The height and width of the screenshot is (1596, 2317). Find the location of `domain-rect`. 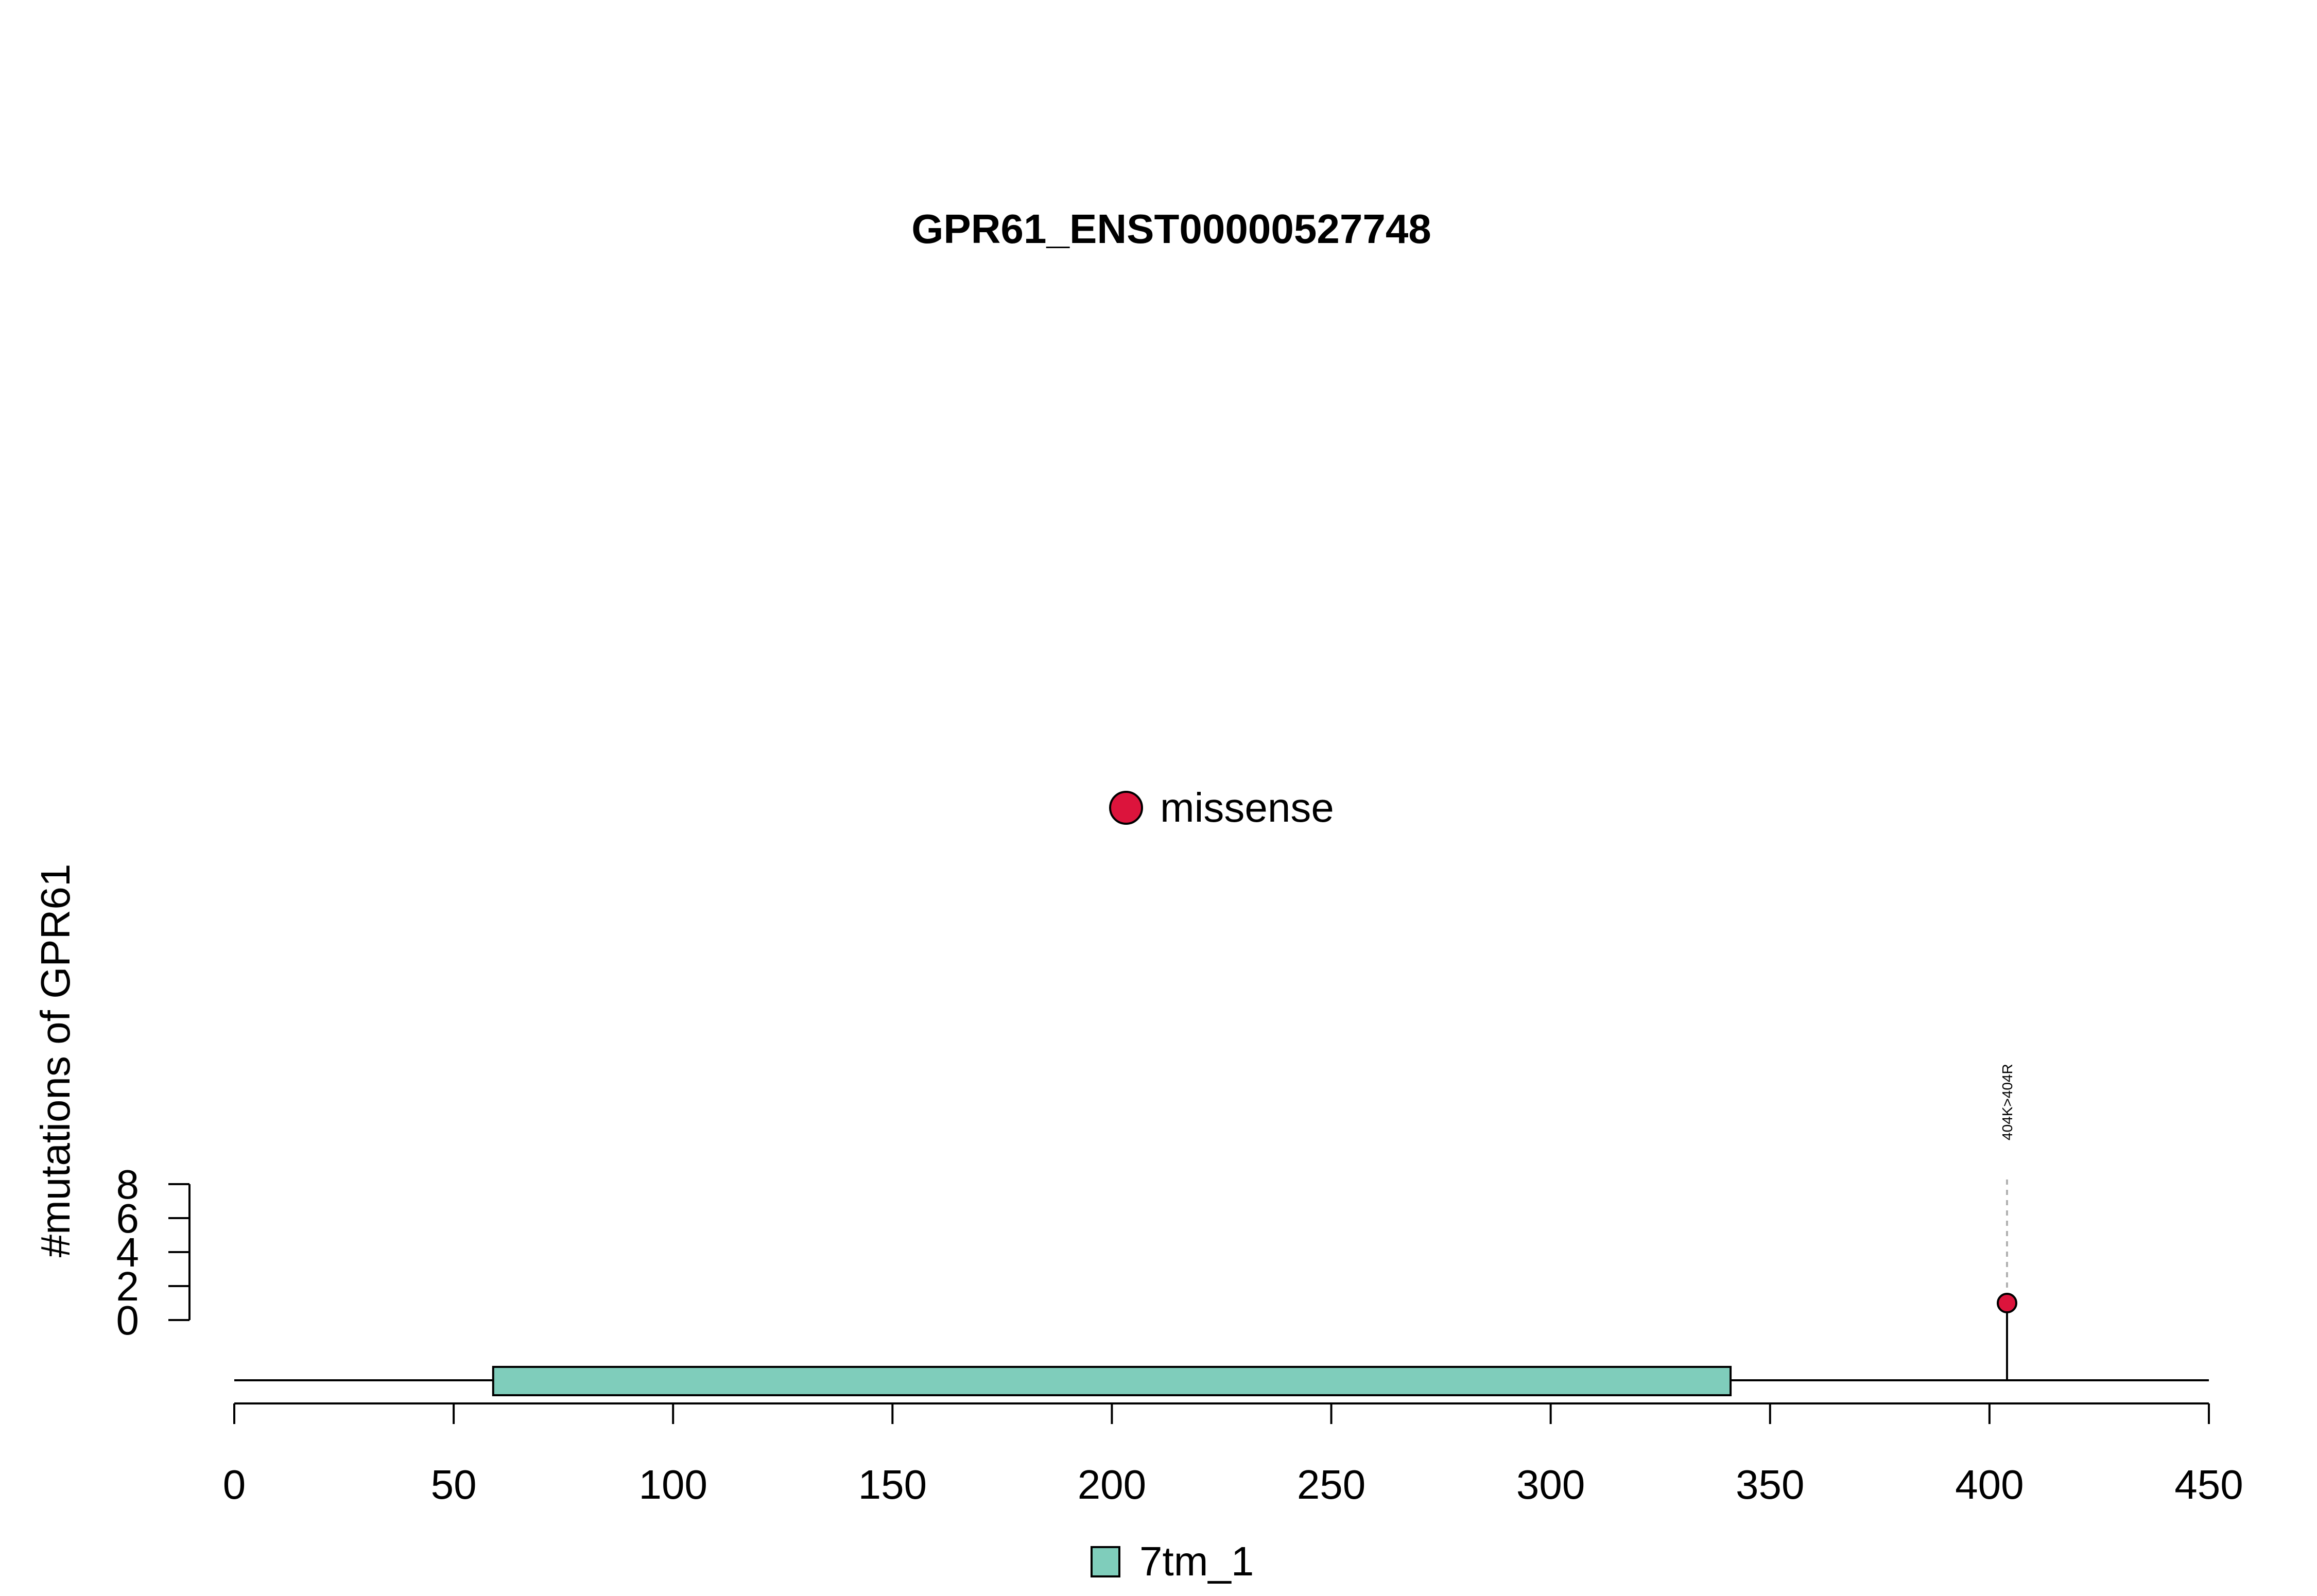

domain-rect is located at coordinates (1112, 1381).